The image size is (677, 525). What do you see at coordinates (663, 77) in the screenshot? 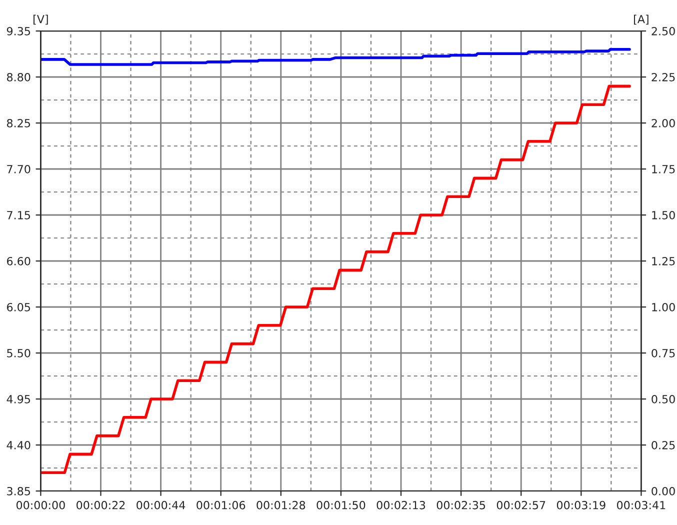
I see `y2-tick-label: 2.25` at bounding box center [663, 77].